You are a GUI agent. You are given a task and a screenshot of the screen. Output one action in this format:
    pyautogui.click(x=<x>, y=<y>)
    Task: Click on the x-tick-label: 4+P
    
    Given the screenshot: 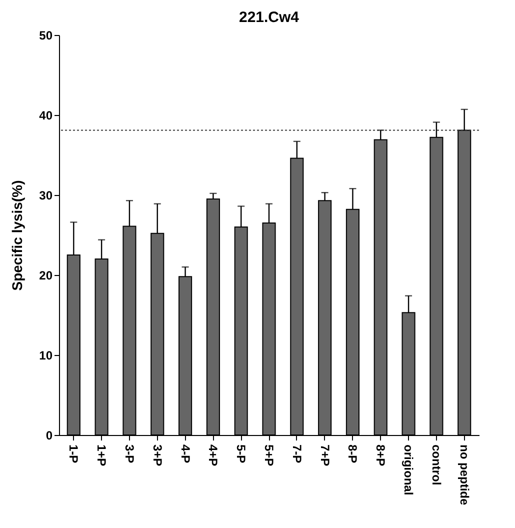 What is the action you would take?
    pyautogui.click(x=213, y=455)
    